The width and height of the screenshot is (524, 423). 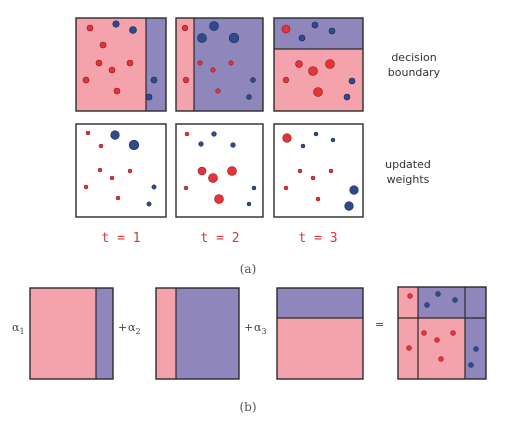 I want to click on alpha3-term: α3, so click(x=260, y=328).